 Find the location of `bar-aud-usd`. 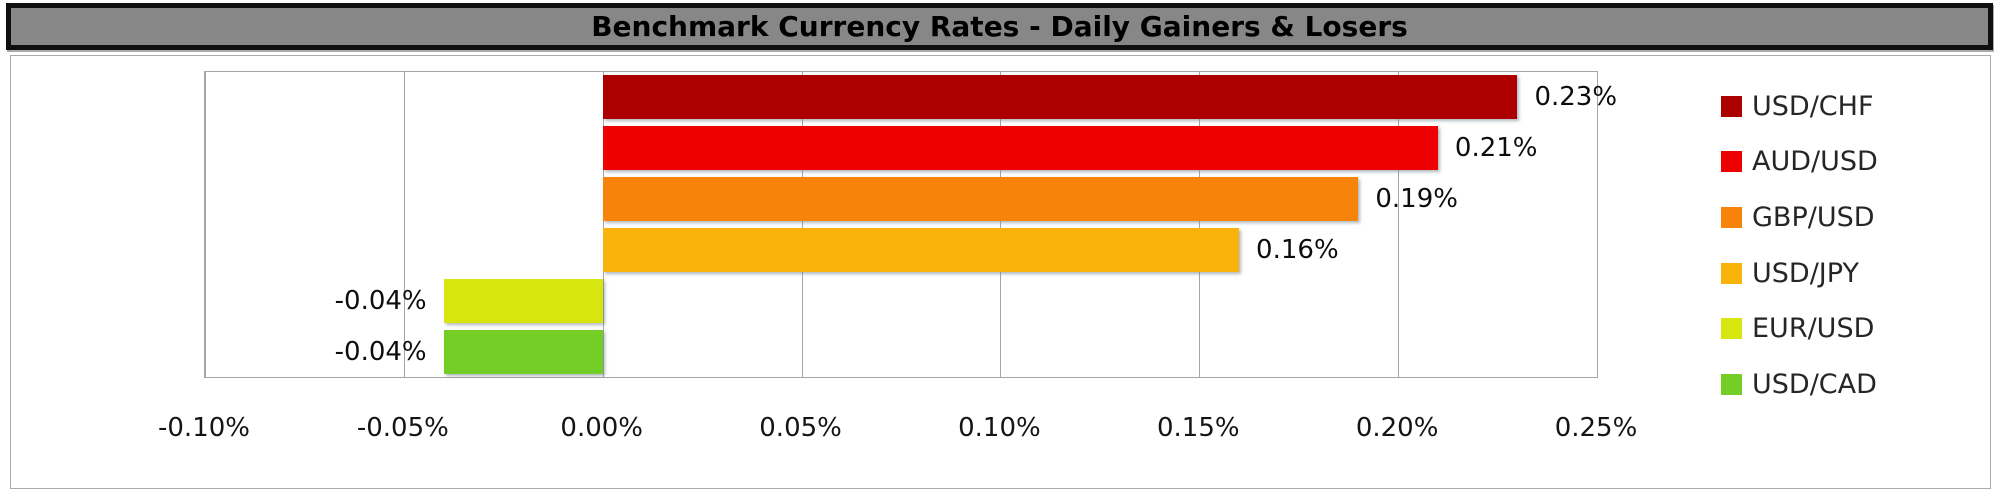

bar-aud-usd is located at coordinates (1020, 148).